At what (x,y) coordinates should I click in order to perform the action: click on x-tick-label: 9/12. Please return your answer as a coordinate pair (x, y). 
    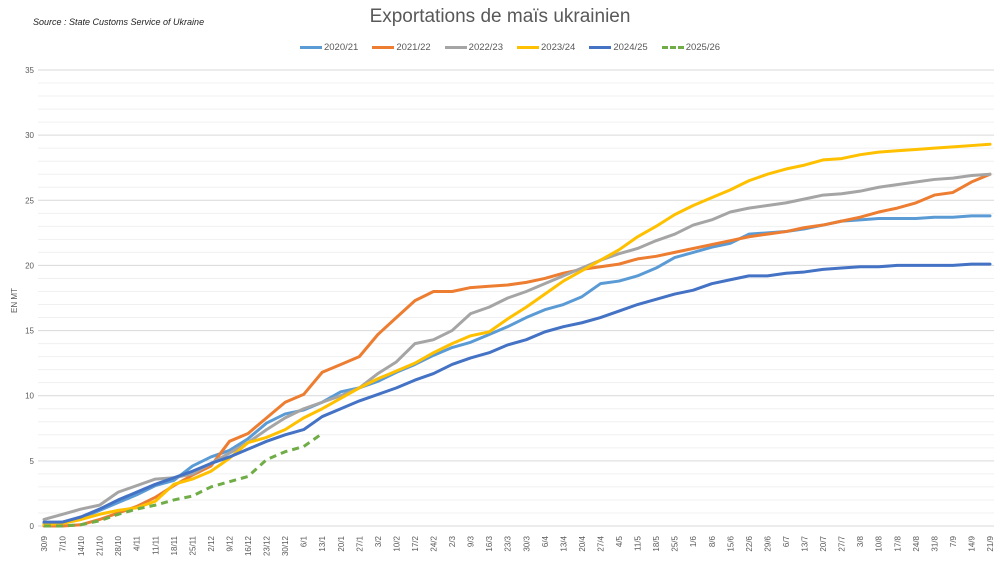
    Looking at the image, I should click on (229, 543).